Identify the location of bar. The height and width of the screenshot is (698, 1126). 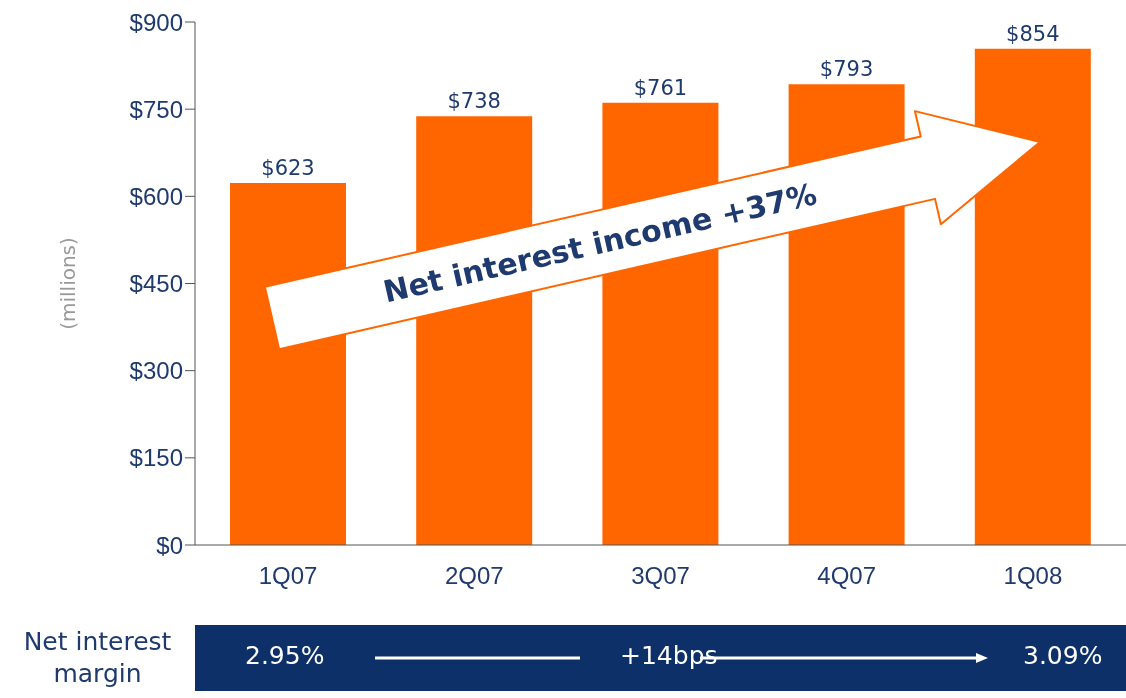
(1032, 296).